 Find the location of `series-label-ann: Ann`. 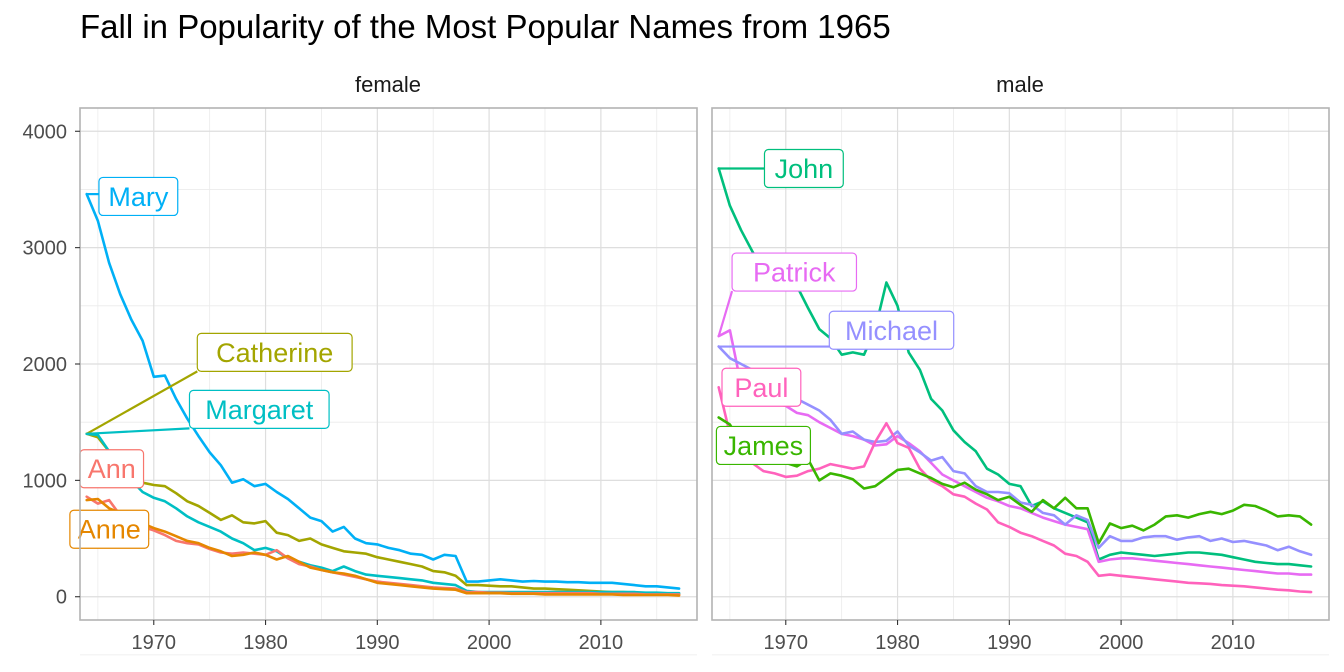

series-label-ann: Ann is located at coordinates (112, 469).